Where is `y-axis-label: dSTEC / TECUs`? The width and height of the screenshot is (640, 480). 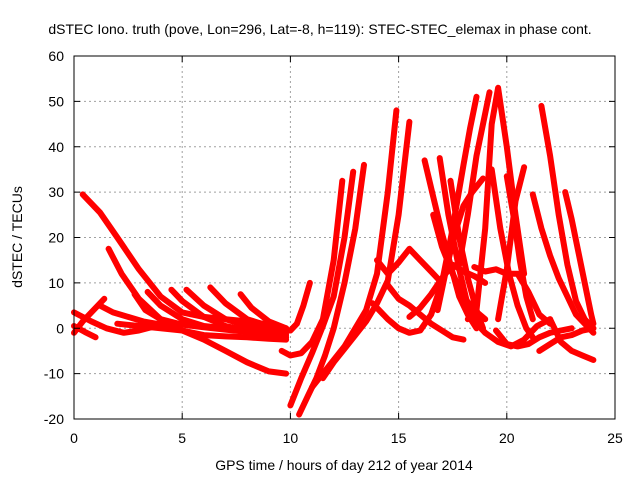 y-axis-label: dSTEC / TECUs is located at coordinates (17, 237).